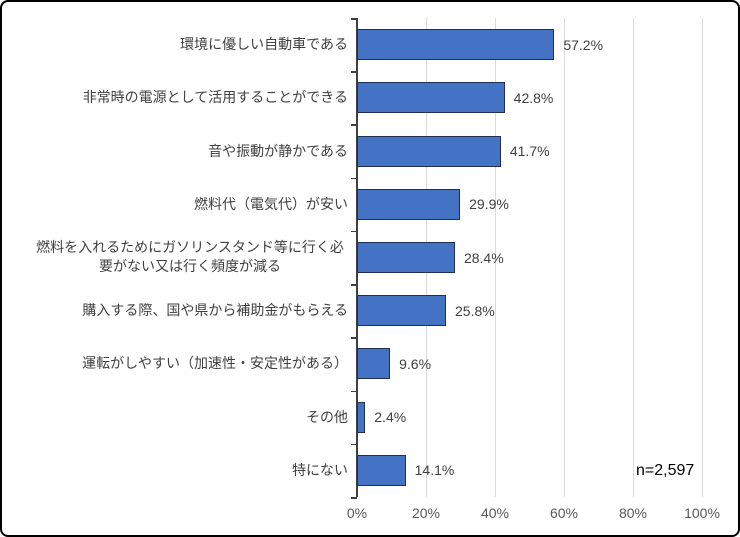  I want to click on x-axis-tick-label: 40%, so click(495, 513).